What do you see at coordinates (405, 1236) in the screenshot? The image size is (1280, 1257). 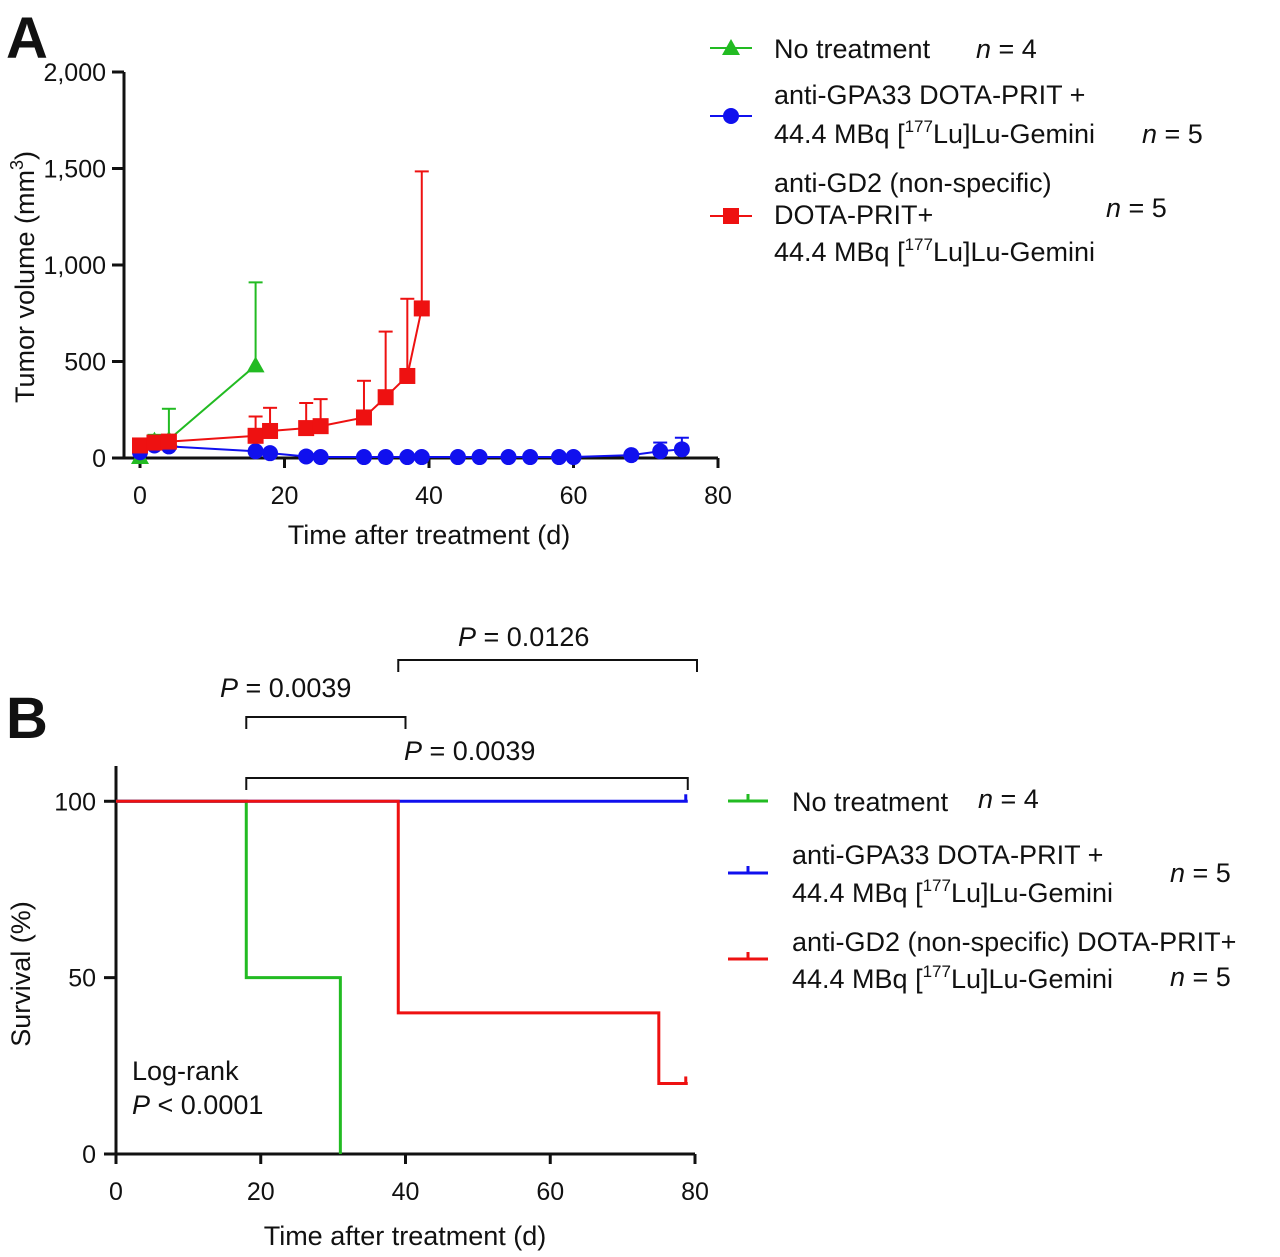 I see `panel-b-x-axis-label: Time after treatment (d)` at bounding box center [405, 1236].